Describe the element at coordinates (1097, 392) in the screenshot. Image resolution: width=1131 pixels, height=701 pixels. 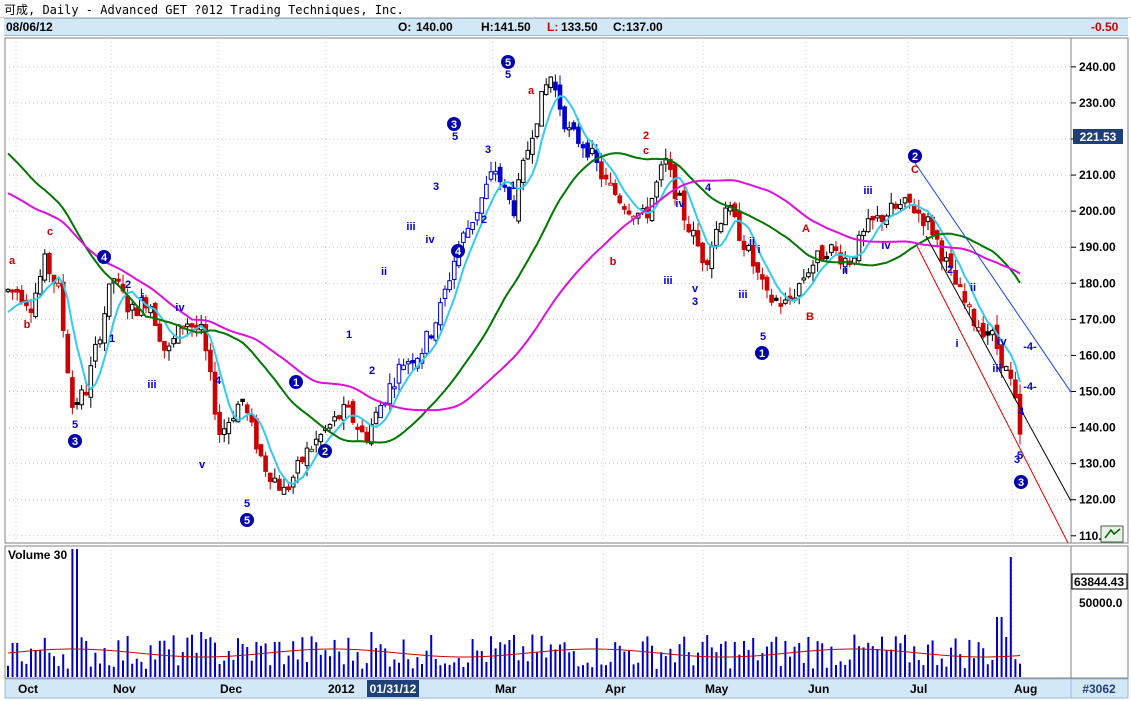
I see `price-tick-label: 150.00` at that location.